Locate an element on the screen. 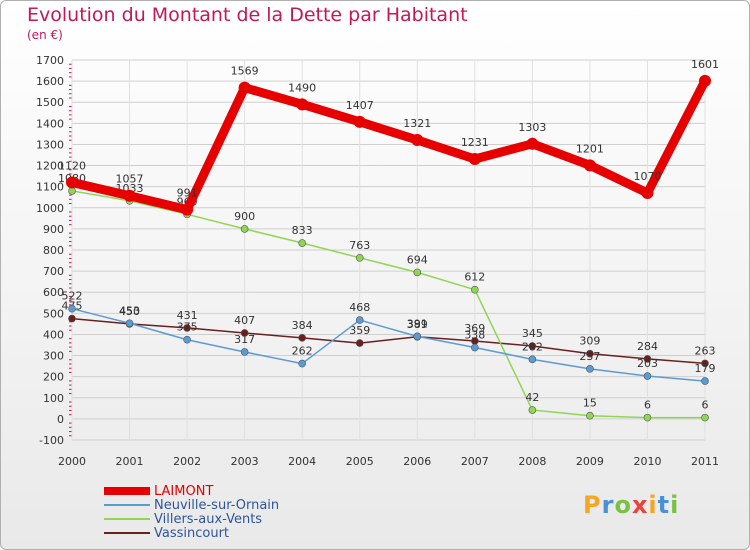 Image resolution: width=750 pixels, height=550 pixels. data-label: 1321 is located at coordinates (417, 123).